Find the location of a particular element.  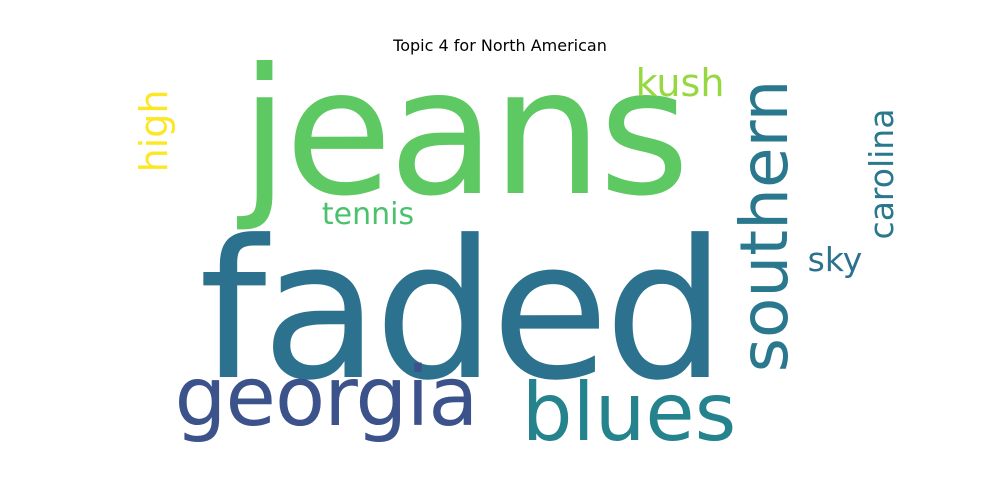

word-high: high is located at coordinates (154, 131).